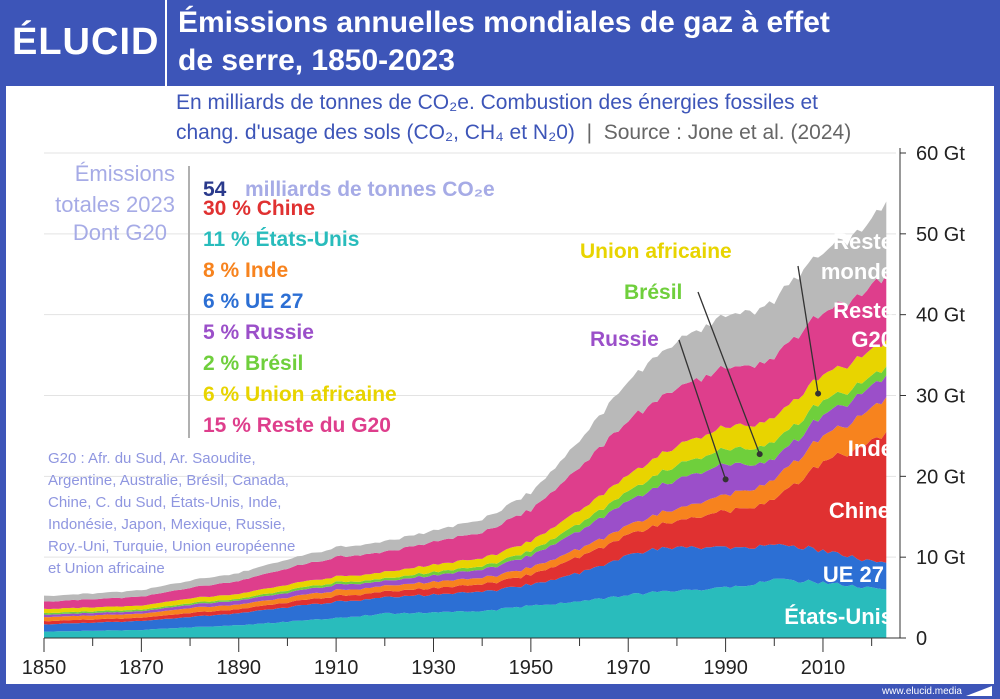  Describe the element at coordinates (921, 691) in the screenshot. I see `footer-site: www.elucid.media` at that location.